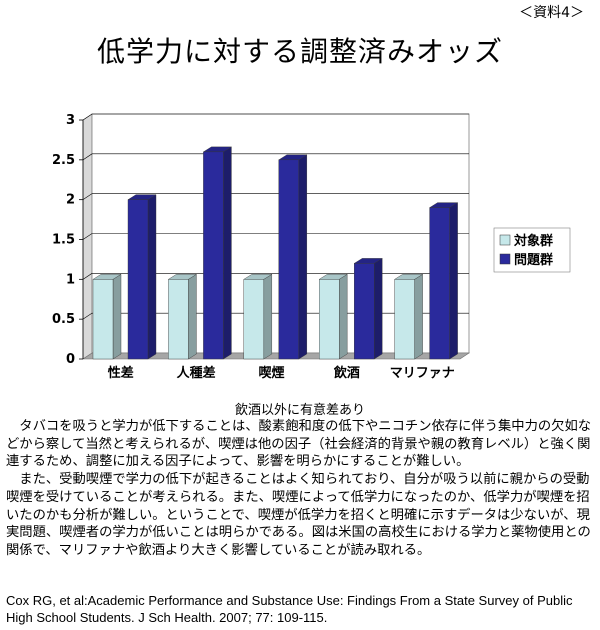 This screenshot has height=630, width=600. What do you see at coordinates (299, 410) in the screenshot?
I see `chart-note: 飲酒以外に有意差あり` at bounding box center [299, 410].